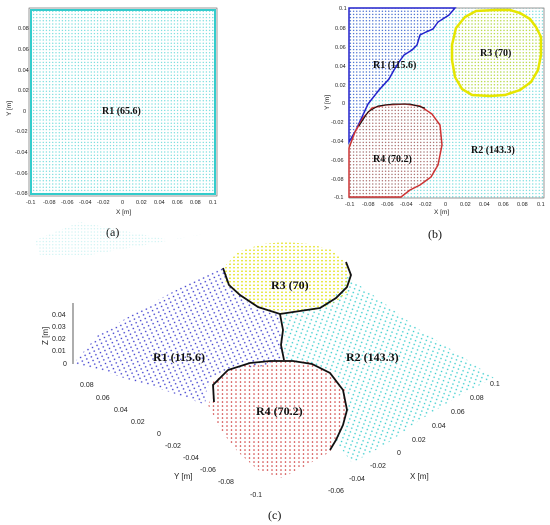 The width and height of the screenshot is (550, 525). Describe the element at coordinates (399, 453) in the screenshot. I see `panel-c-xtick: 0` at that location.